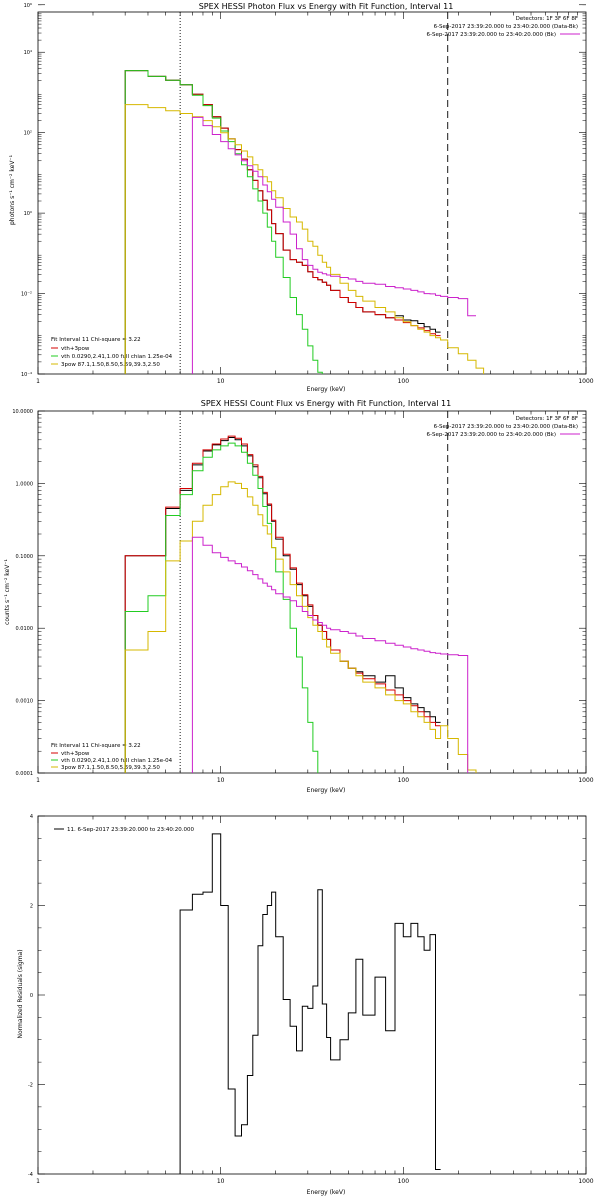  I want to click on photon-flux-fit-red-label: vth+3pow, so click(75, 349).